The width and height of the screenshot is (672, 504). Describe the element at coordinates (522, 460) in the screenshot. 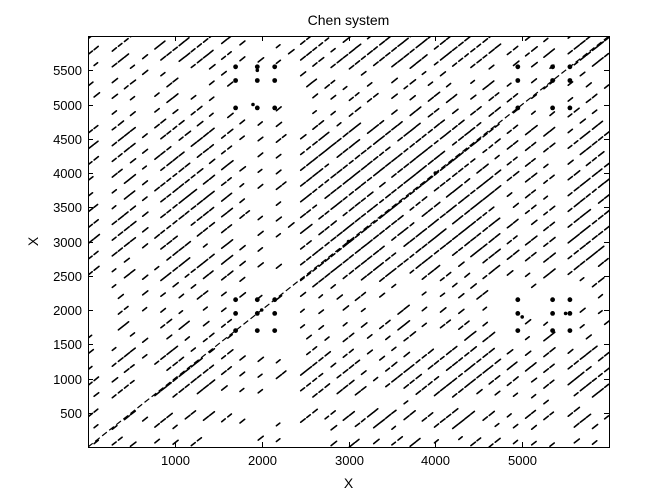

I see `x-tick-label: 5000` at that location.